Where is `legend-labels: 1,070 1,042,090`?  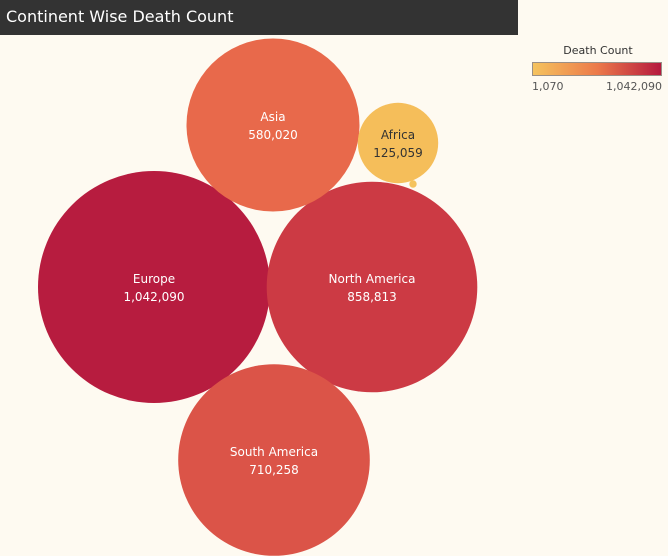 legend-labels: 1,070 1,042,090 is located at coordinates (598, 87).